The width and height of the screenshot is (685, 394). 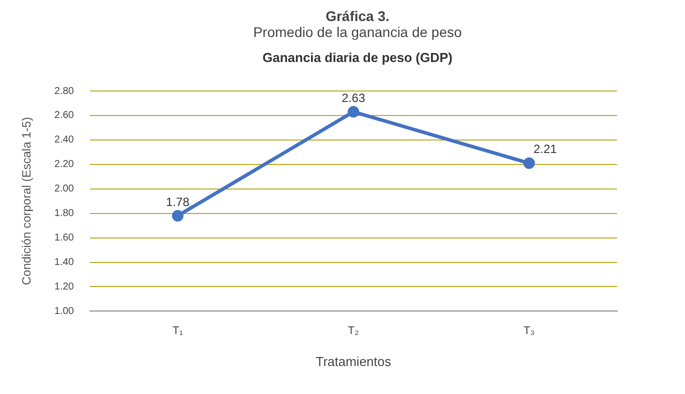 I want to click on y-tick-label: 1.00, so click(x=64, y=311).